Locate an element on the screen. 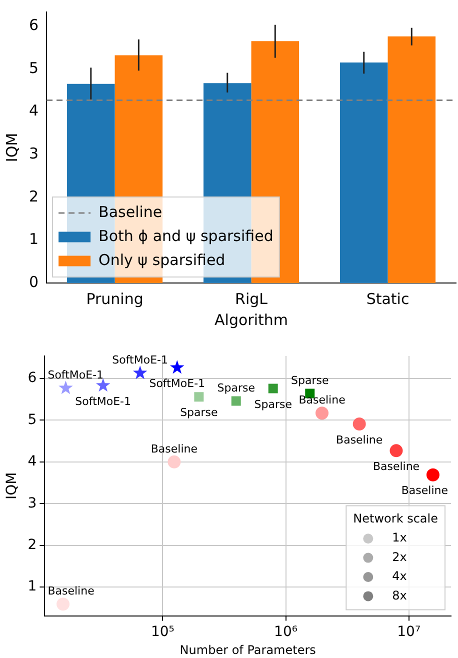 This screenshot has width=458, height=658. legend-label: 4x is located at coordinates (399, 576).